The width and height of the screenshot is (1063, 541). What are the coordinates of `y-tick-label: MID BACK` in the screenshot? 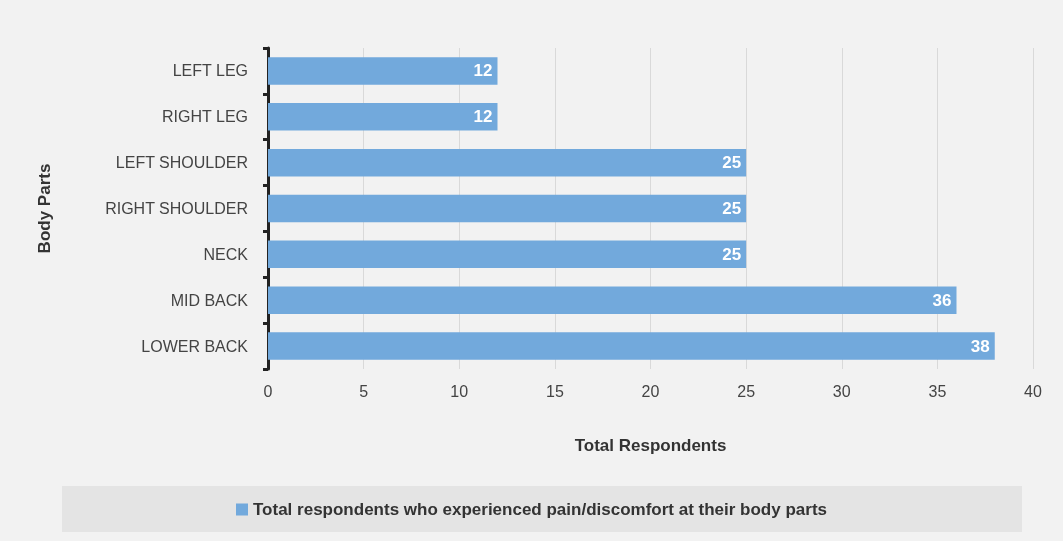 It's located at (209, 300).